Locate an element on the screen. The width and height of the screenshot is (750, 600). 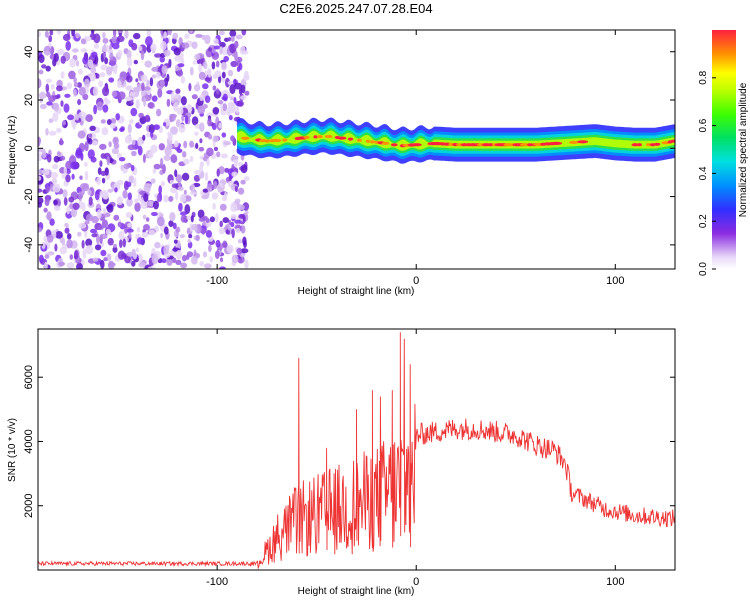
snr-y-label: SNR (10 * v/v) is located at coordinates (12, 450).